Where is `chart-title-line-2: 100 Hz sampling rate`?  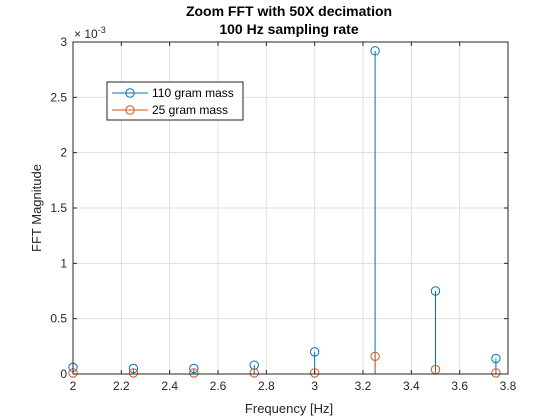 chart-title-line-2: 100 Hz sampling rate is located at coordinates (288, 29).